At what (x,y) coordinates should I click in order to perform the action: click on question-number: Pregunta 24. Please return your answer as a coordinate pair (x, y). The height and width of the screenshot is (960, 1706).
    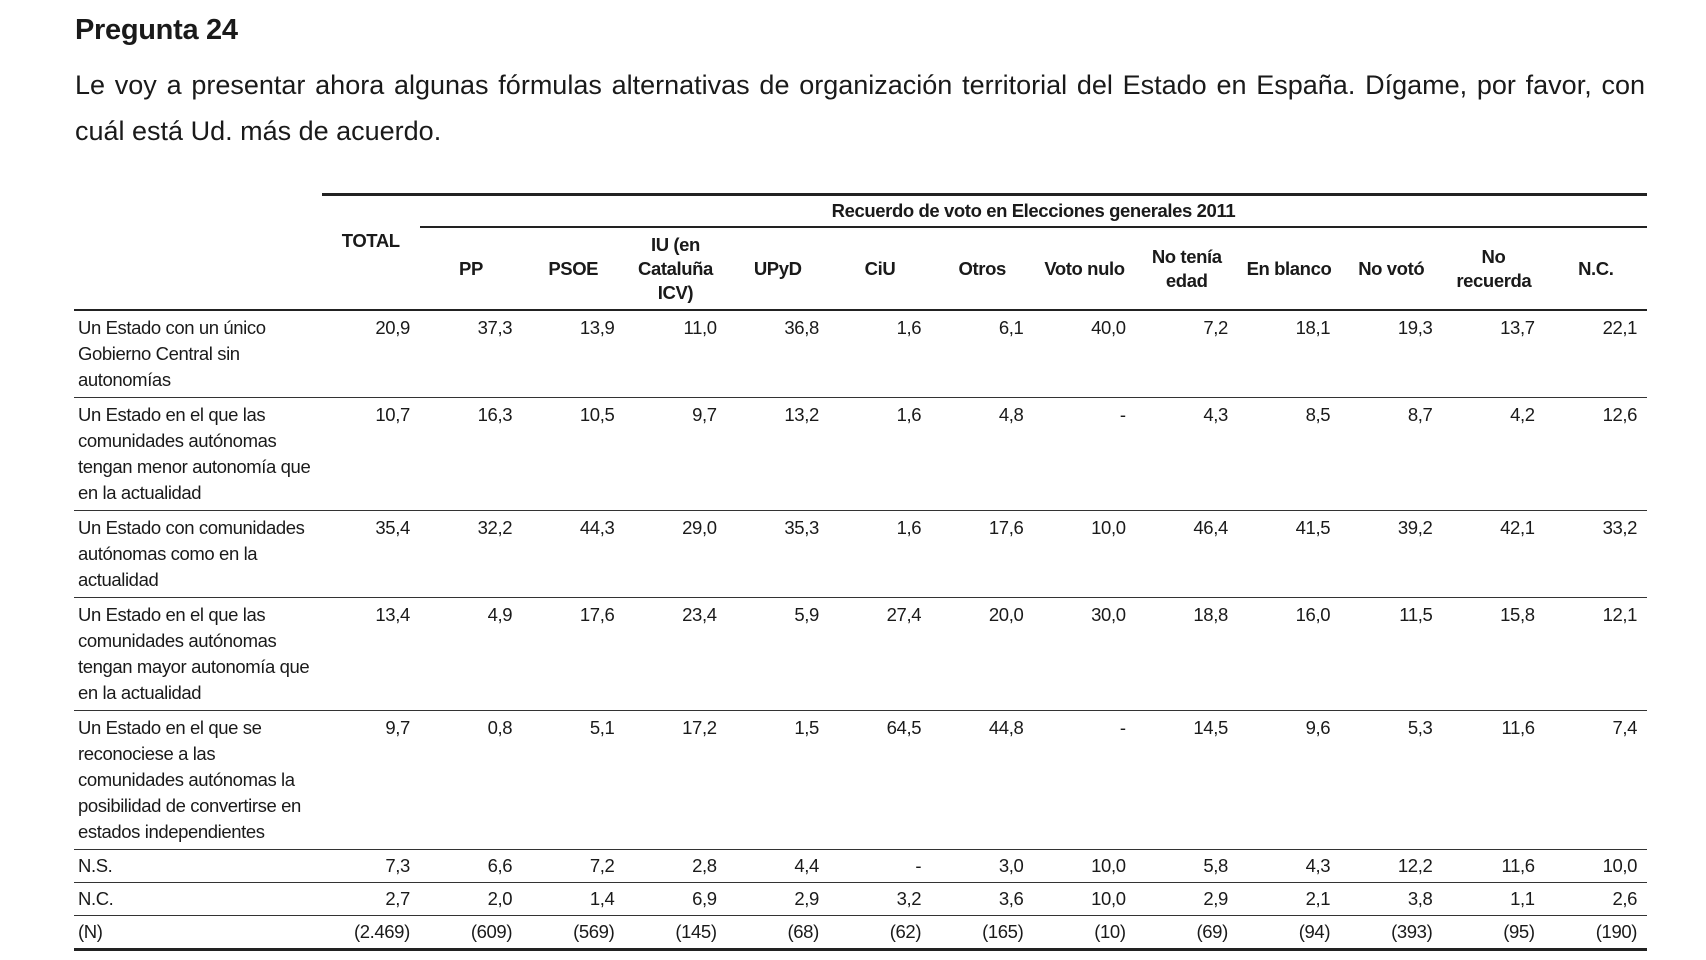
    Looking at the image, I should click on (156, 30).